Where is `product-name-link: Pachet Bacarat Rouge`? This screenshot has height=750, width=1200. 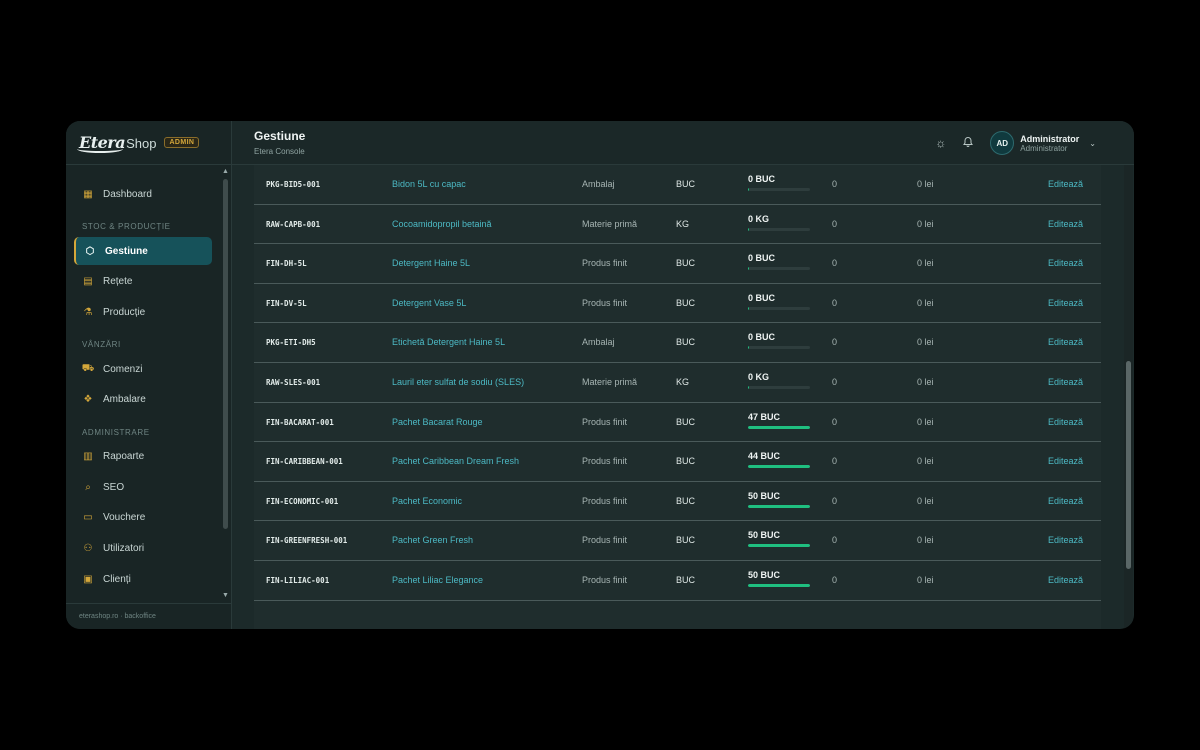
product-name-link: Pachet Bacarat Rouge is located at coordinates (437, 421).